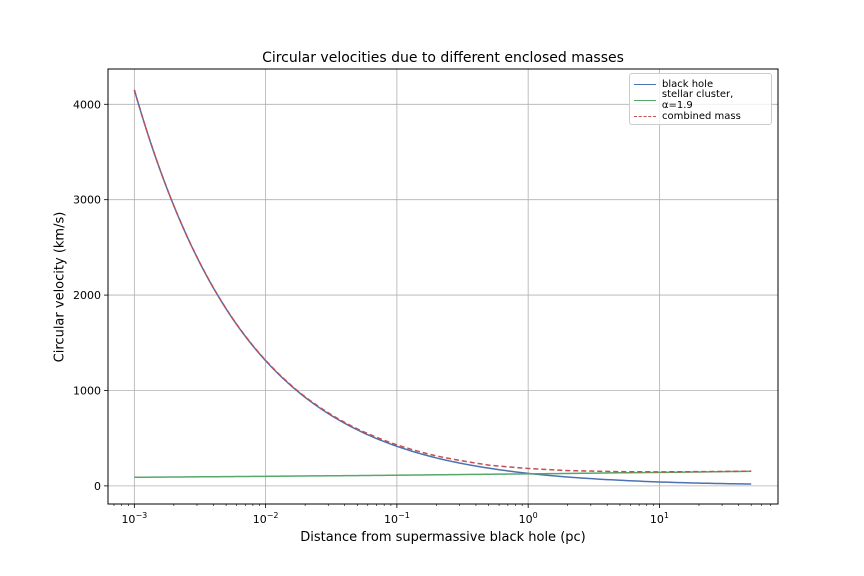 The width and height of the screenshot is (864, 576). Describe the element at coordinates (528, 518) in the screenshot. I see `x-tick-label: 10⁰` at that location.